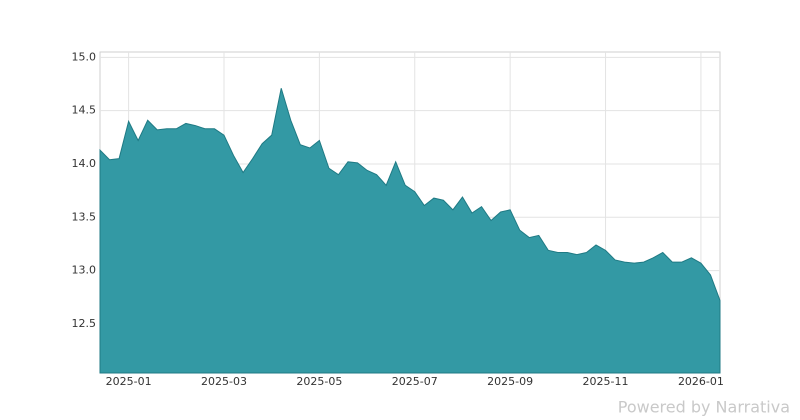 This screenshot has height=420, width=800. Describe the element at coordinates (84, 323) in the screenshot. I see `y-tick-label: 12.5` at that location.